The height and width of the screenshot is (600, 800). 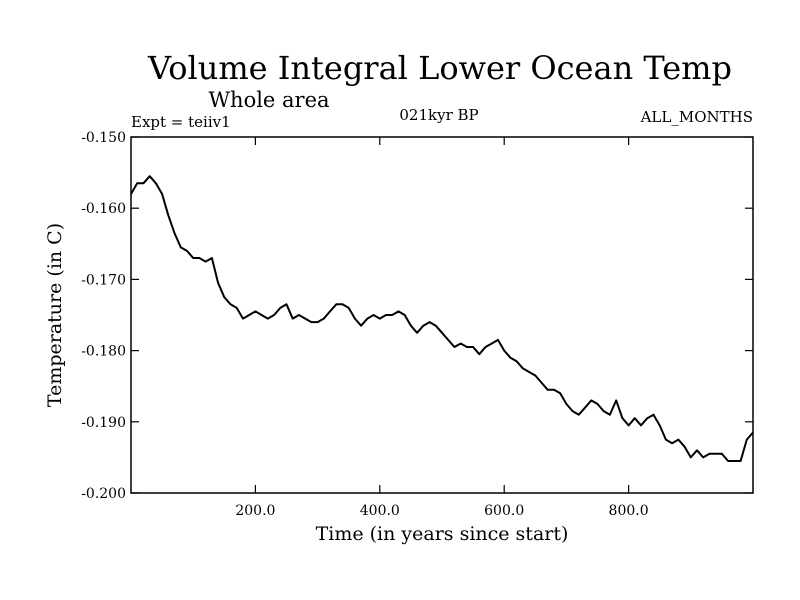 What do you see at coordinates (181, 122) in the screenshot?
I see `experiment-annotation: Expt = teiiv1` at bounding box center [181, 122].